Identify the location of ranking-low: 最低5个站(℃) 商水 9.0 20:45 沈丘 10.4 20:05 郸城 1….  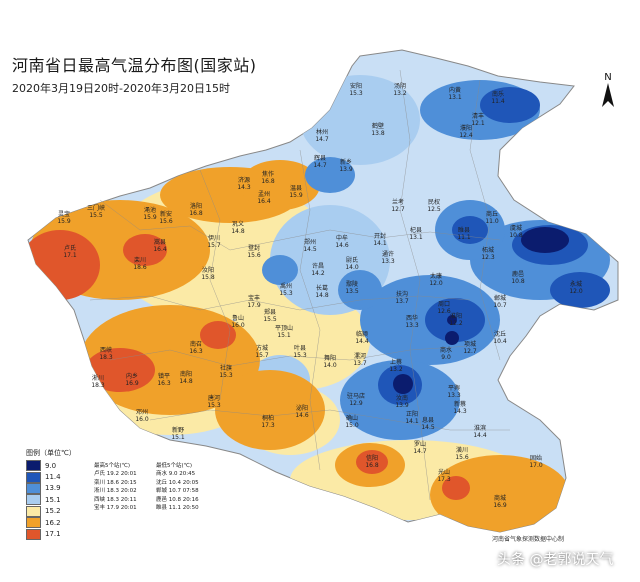
(191, 487).